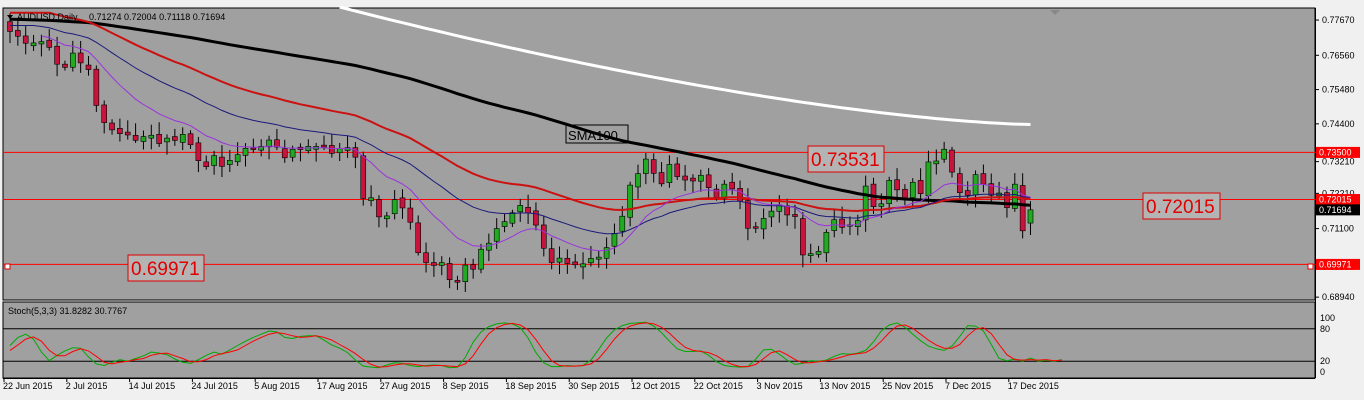 The image size is (1364, 400). Describe the element at coordinates (10, 17) in the screenshot. I see `symbol-menu-icon` at that location.